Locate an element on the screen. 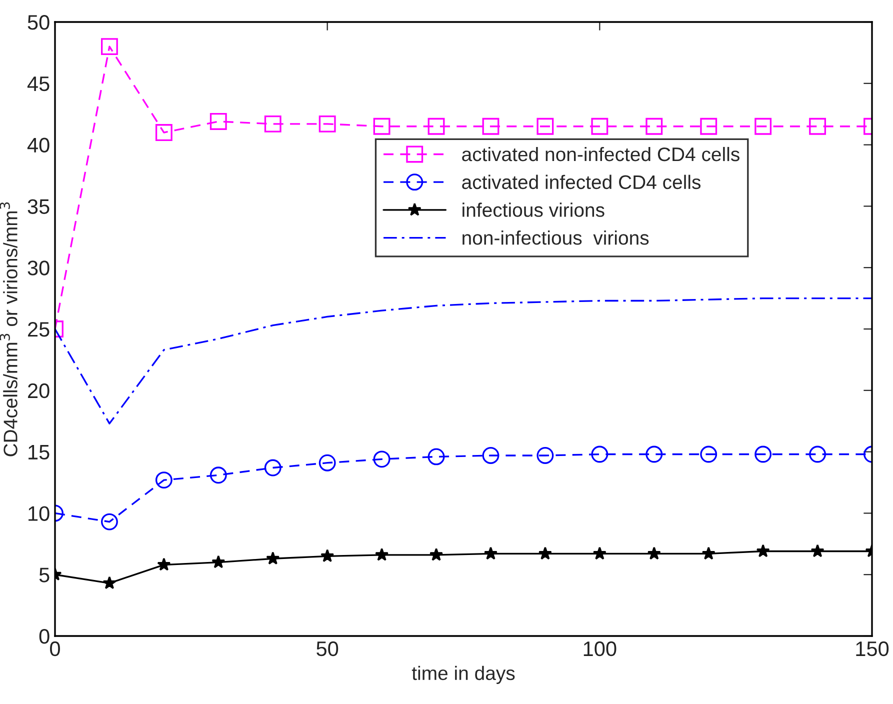  legend-label: activated infected CD4 cells is located at coordinates (581, 182).